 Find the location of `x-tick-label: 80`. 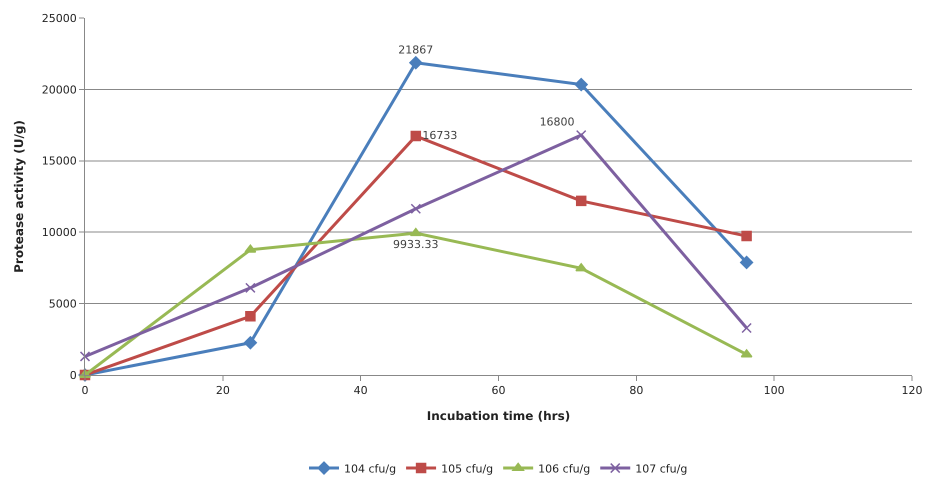

x-tick-label: 80 is located at coordinates (636, 391).